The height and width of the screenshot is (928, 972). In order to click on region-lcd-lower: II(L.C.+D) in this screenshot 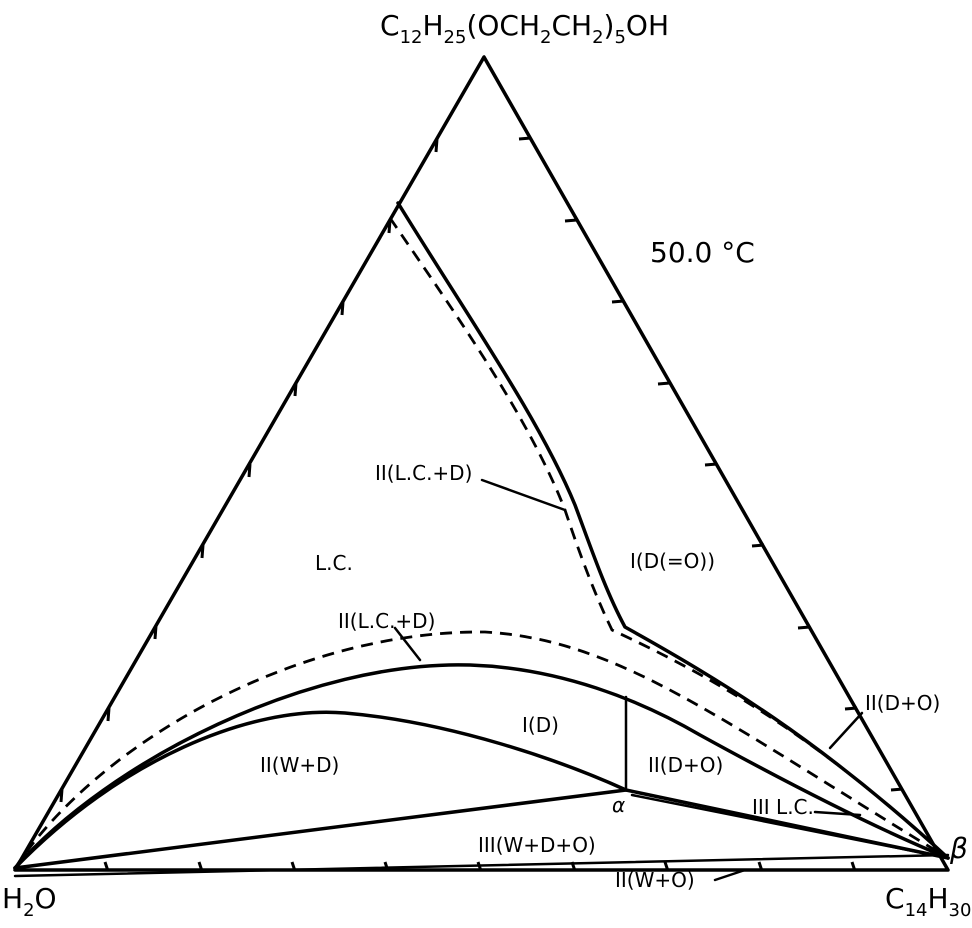, I will do `click(386, 621)`.